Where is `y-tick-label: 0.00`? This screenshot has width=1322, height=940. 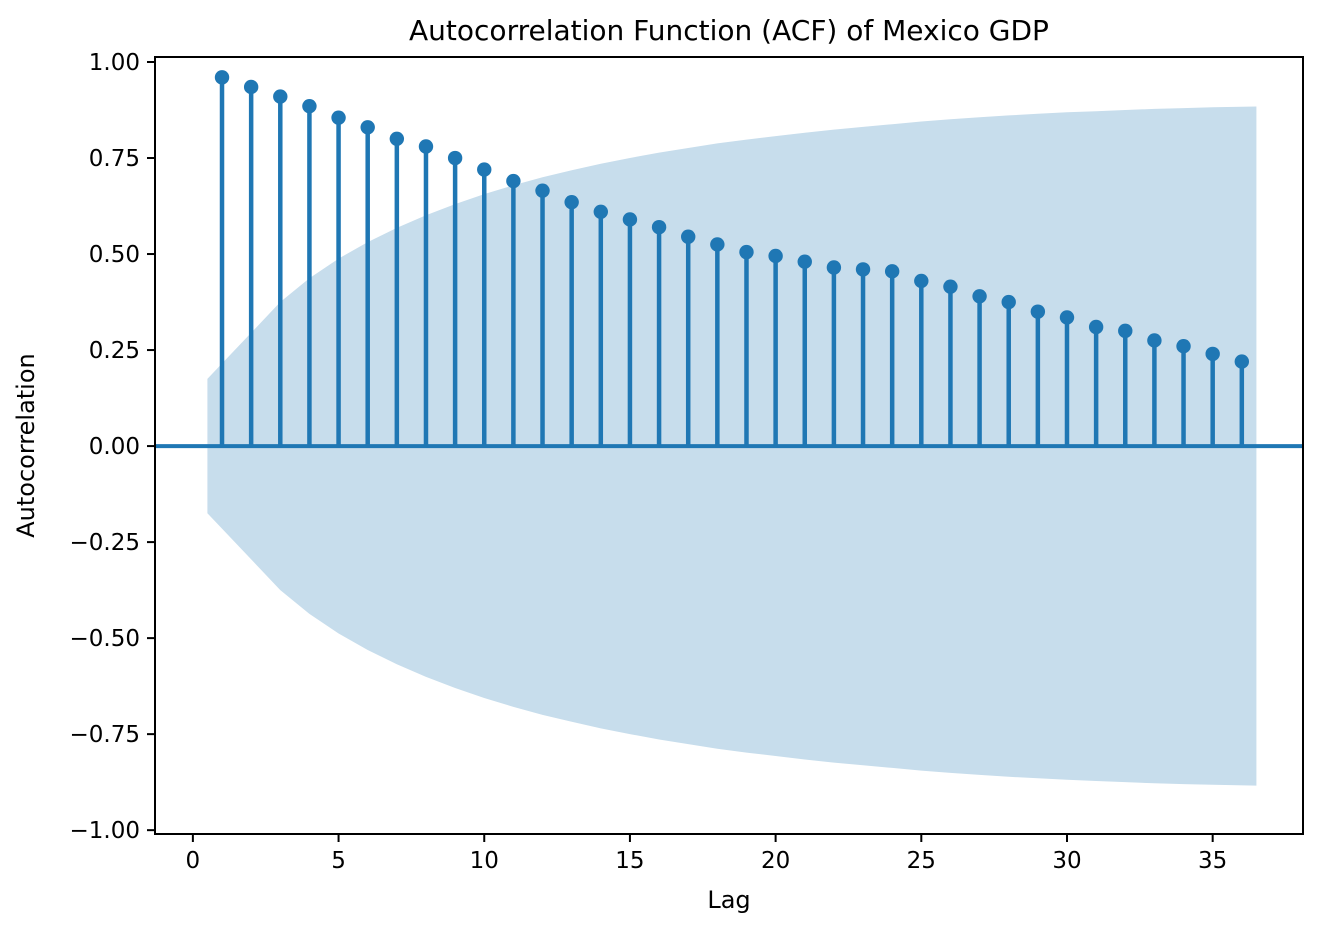 y-tick-label: 0.00 is located at coordinates (114, 447).